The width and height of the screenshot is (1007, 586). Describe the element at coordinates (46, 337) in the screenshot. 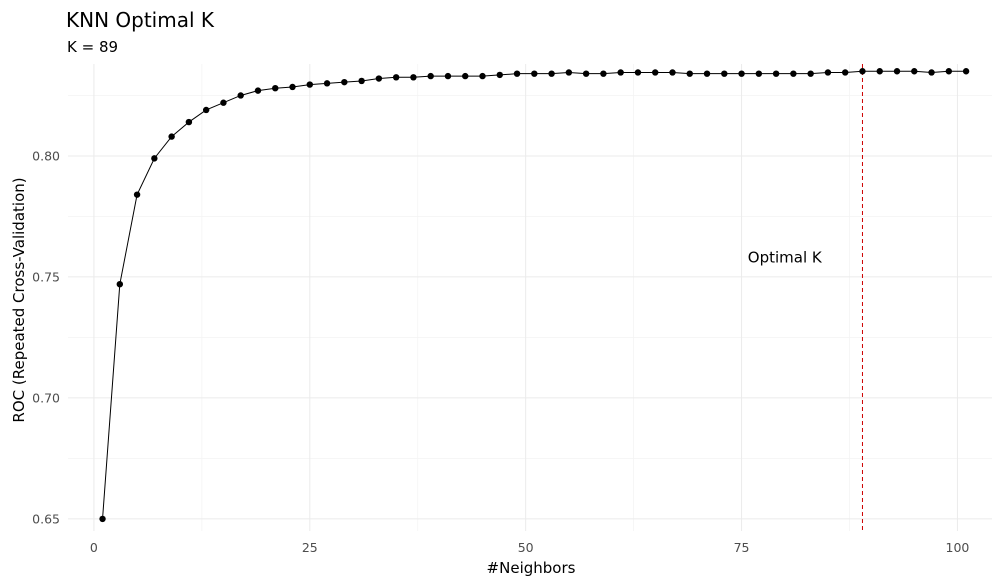

I see `y-axis-ticks: 0.65 0.70 0.75 0.80` at that location.